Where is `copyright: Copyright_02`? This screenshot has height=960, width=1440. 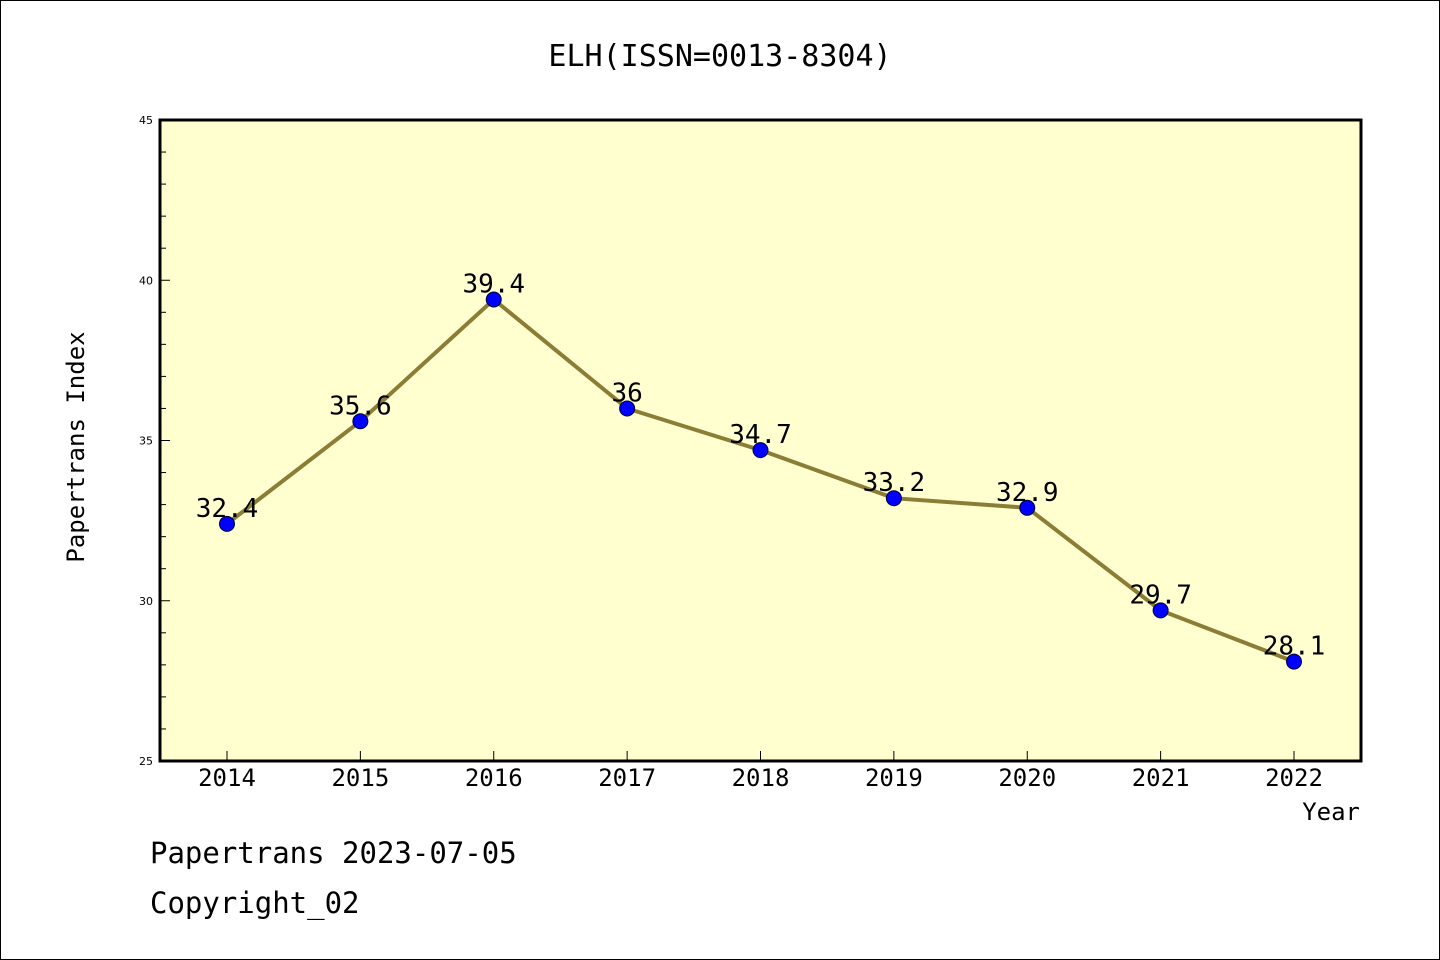
copyright: Copyright_02 is located at coordinates (255, 903).